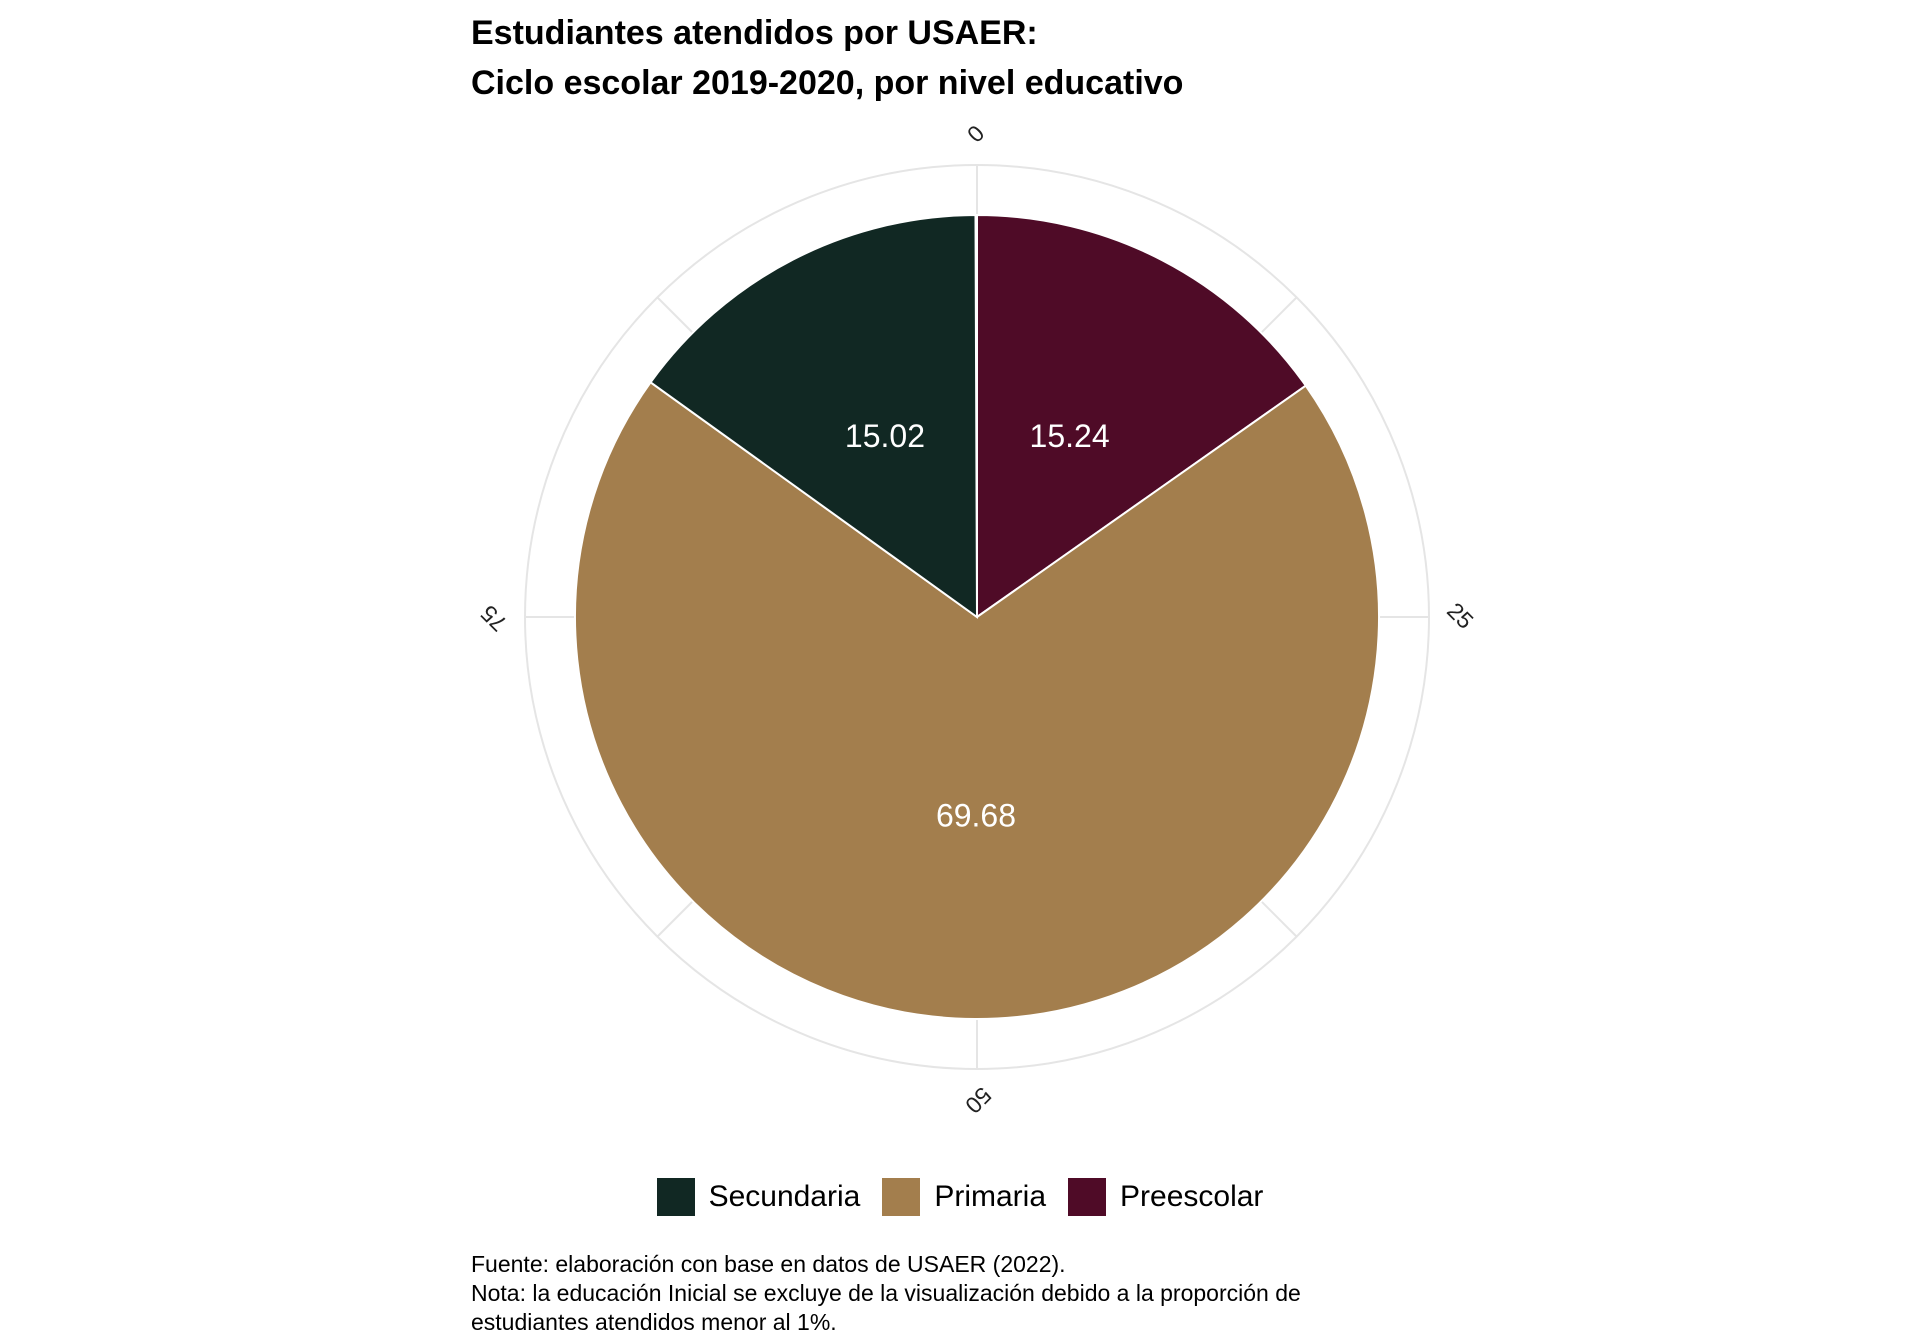 This screenshot has height=1344, width=1920. Describe the element at coordinates (885, 436) in the screenshot. I see `slice-label-secundaria: 15.02` at that location.